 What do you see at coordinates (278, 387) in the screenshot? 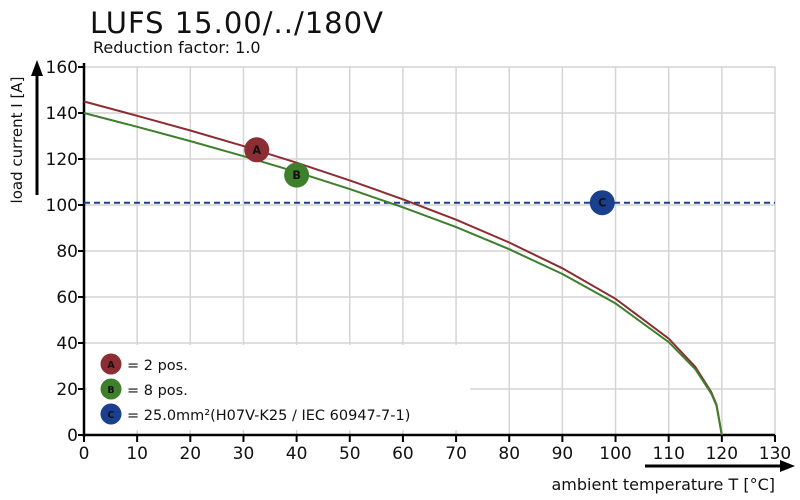
I see `legend-background` at bounding box center [278, 387].